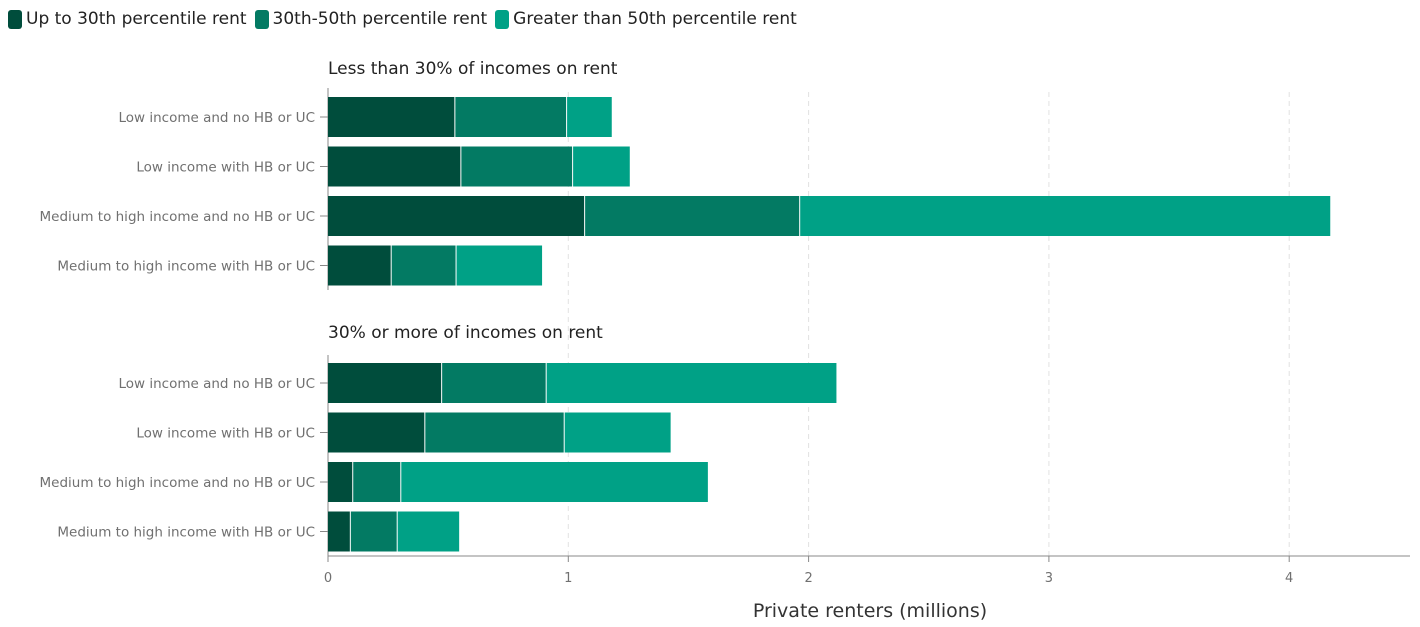 The height and width of the screenshot is (627, 1420). Describe the element at coordinates (1049, 578) in the screenshot. I see `x-tick-label-3: 3` at that location.